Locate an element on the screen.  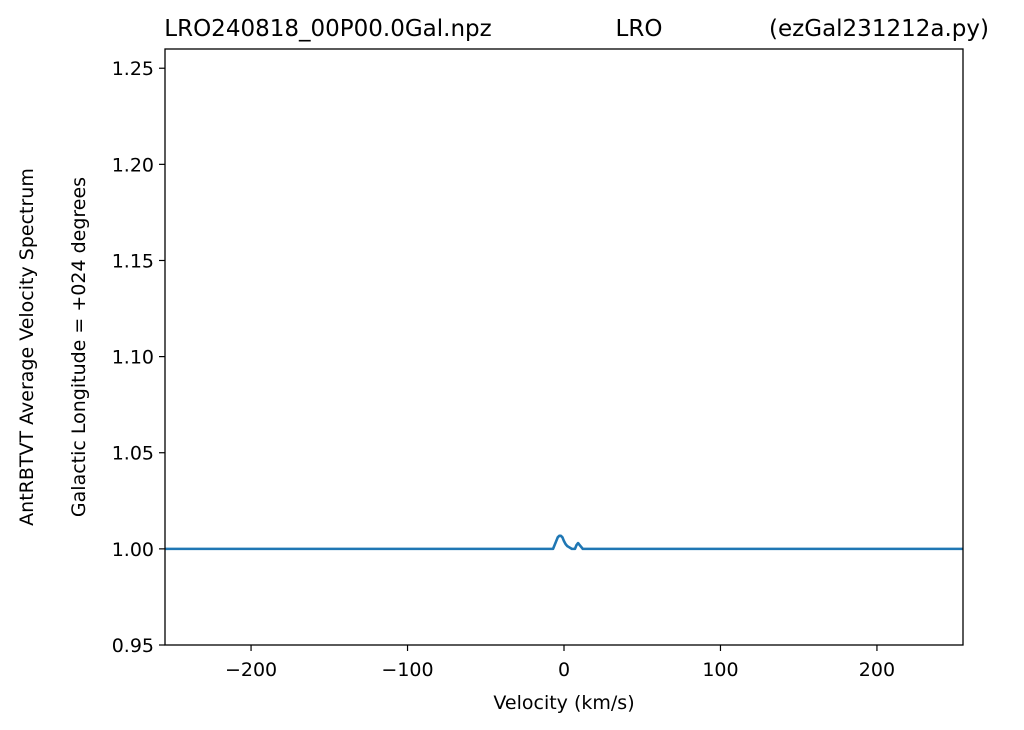
y-axis-label-inner: Galactic Longitude = +024 degrees is located at coordinates (79, 347).